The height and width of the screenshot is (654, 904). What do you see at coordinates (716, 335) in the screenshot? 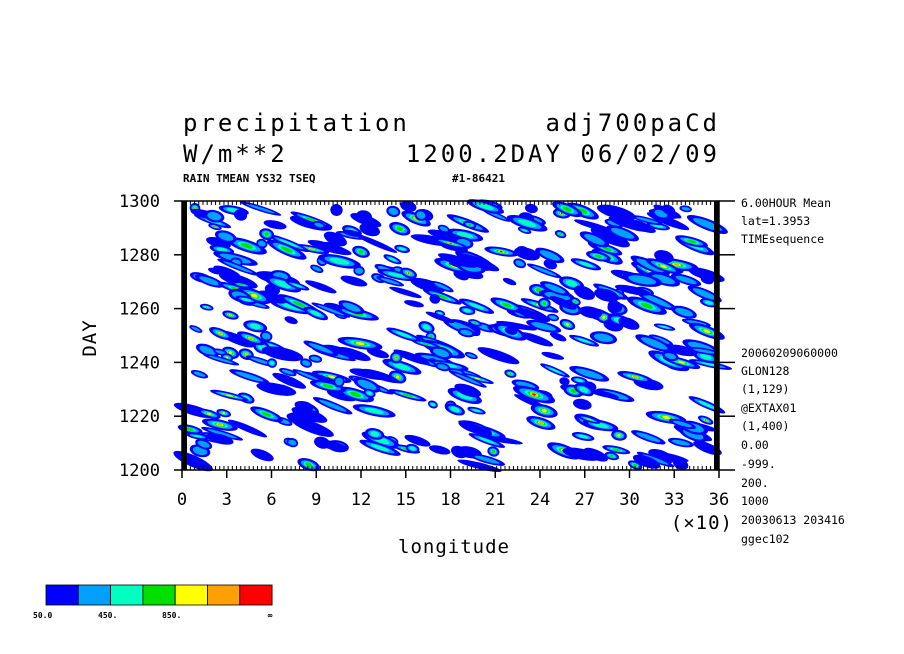
I see `right-edge-band` at bounding box center [716, 335].